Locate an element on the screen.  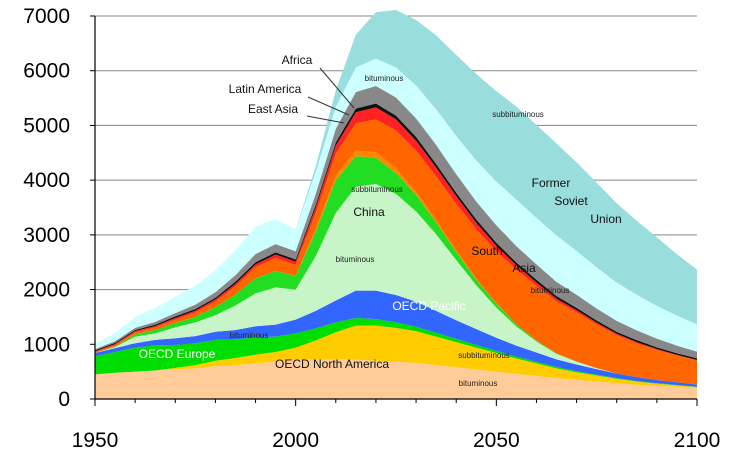
annotation-label: OECD North America is located at coordinates (332, 364).